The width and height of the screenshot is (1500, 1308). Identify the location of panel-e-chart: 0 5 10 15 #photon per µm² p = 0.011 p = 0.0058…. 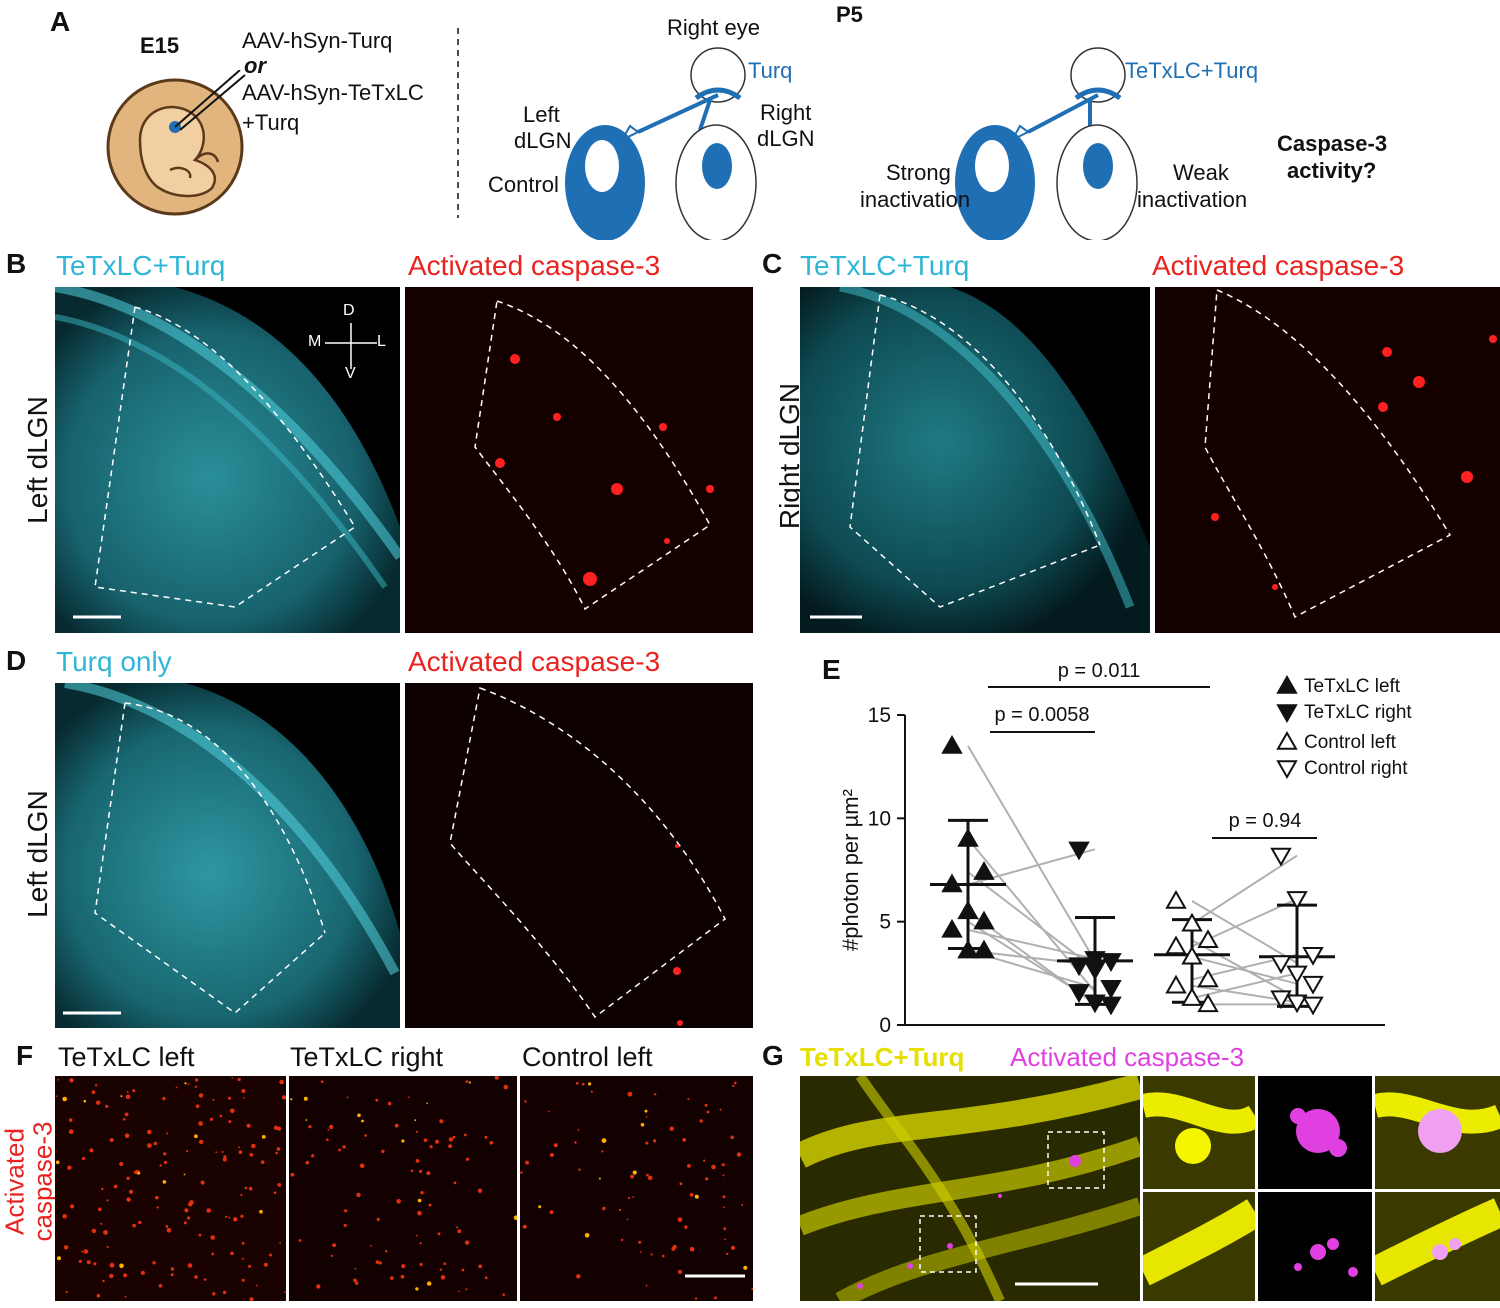
(1125, 848).